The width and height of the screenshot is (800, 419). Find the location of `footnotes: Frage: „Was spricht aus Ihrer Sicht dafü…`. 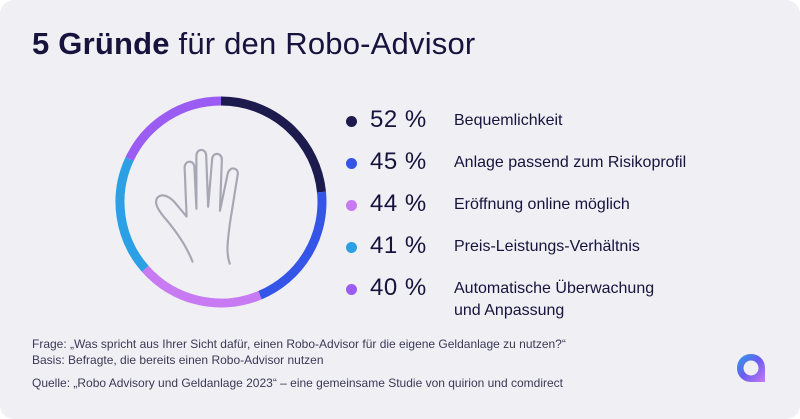

footnotes: Frage: „Was spricht aus Ihrer Sicht dafü… is located at coordinates (299, 363).